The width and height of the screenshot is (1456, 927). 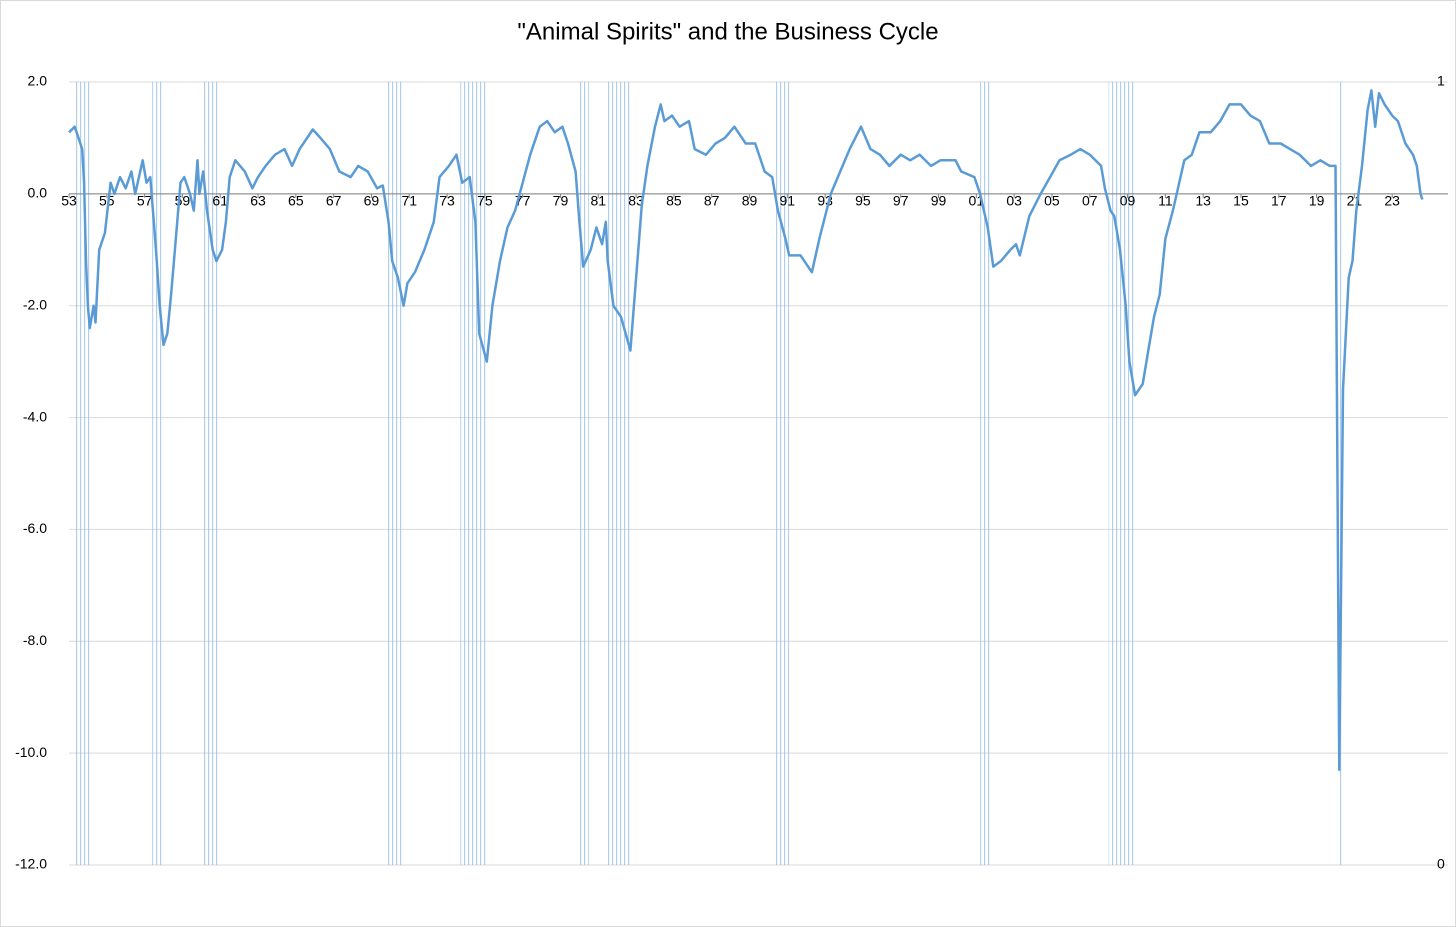 I want to click on x-tick-label: 11, so click(x=1165, y=201).